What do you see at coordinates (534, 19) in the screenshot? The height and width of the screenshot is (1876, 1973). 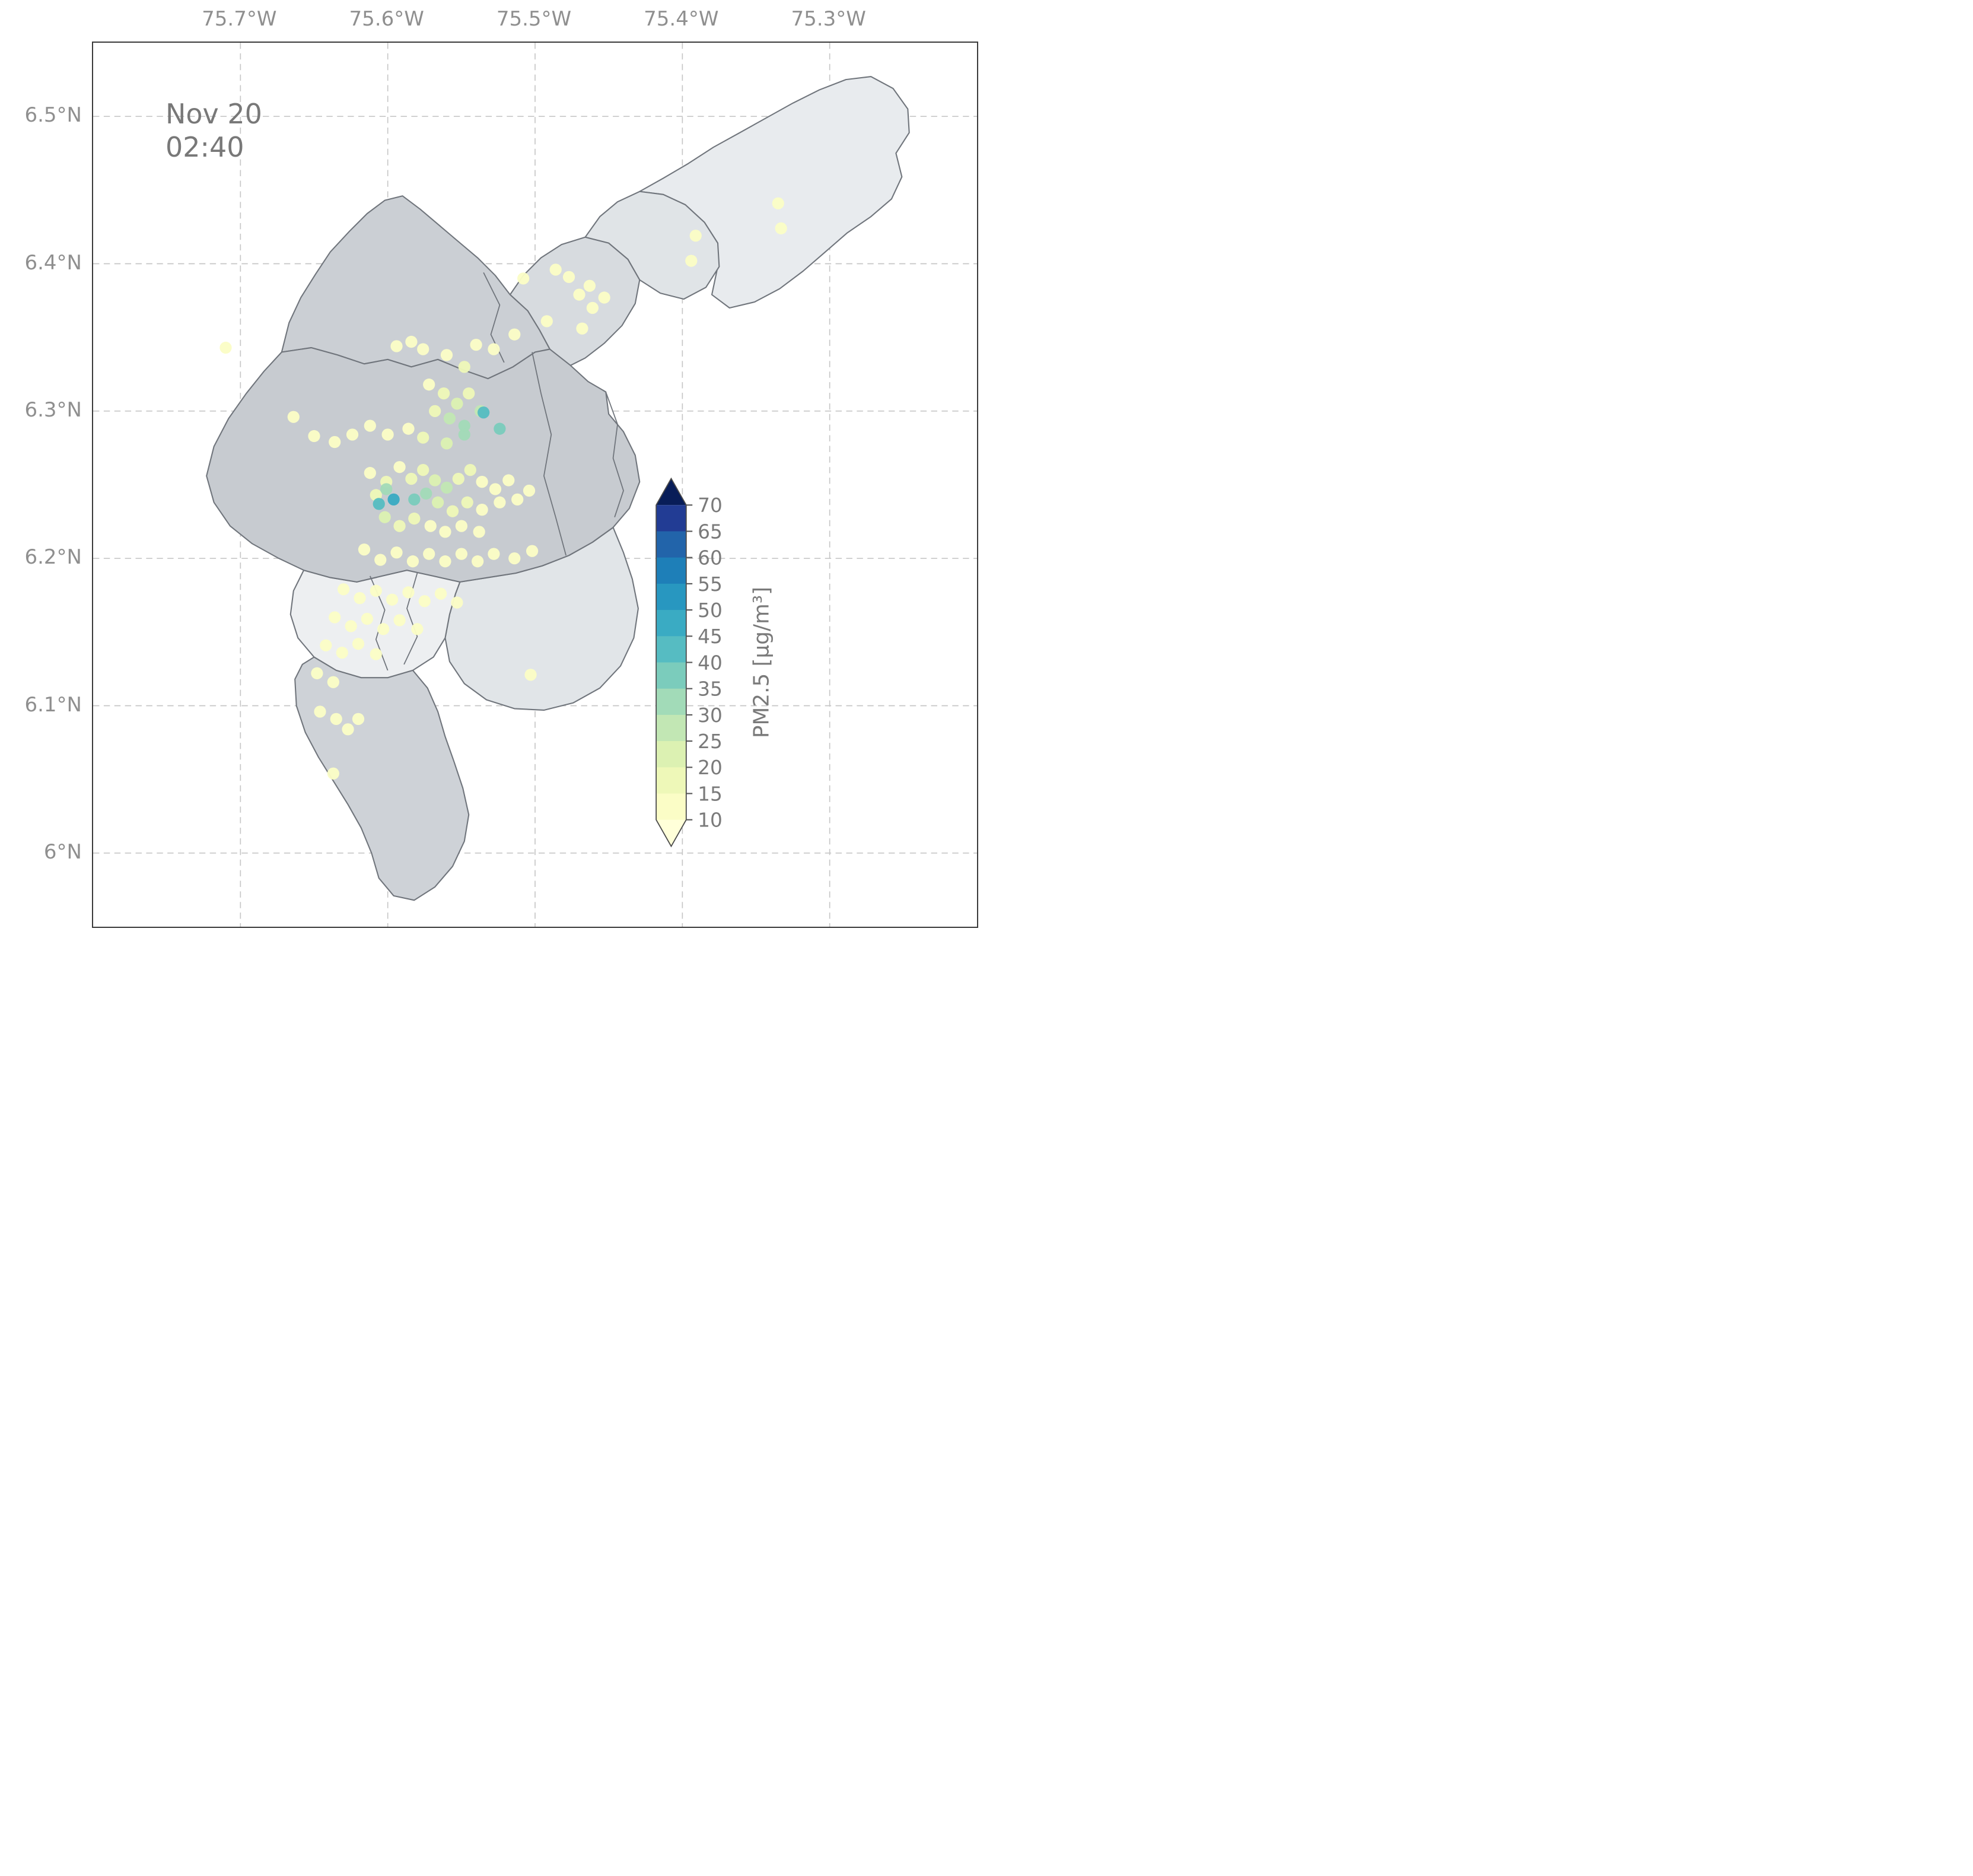 I see `x-tick-label: 75.5°W` at bounding box center [534, 19].